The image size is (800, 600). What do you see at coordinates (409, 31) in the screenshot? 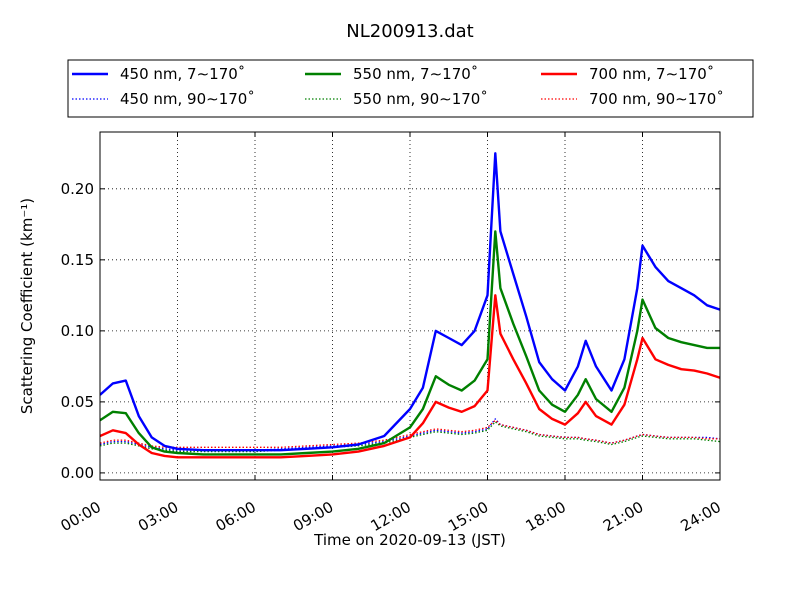
I see `chart-title: NL200913.dat` at bounding box center [409, 31].